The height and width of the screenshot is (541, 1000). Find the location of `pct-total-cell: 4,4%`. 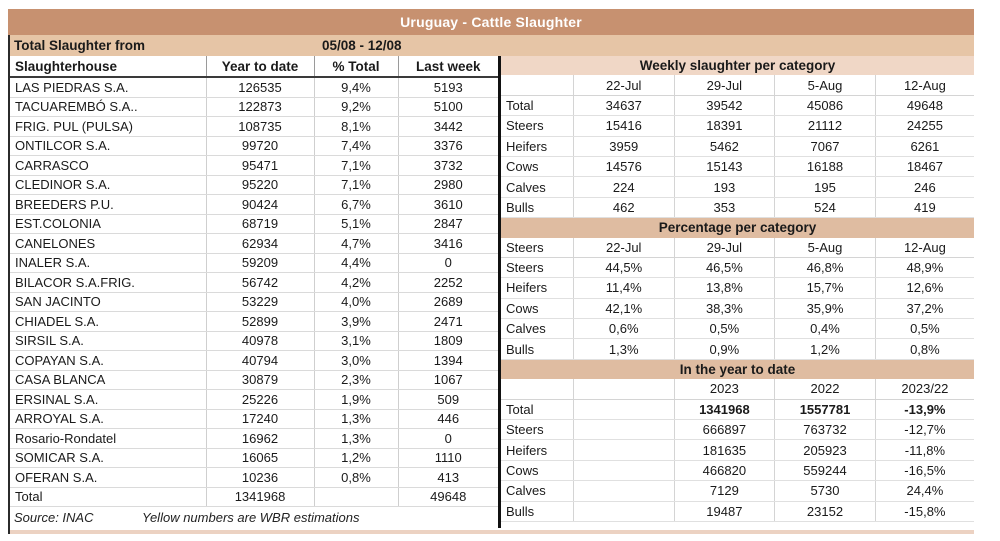

pct-total-cell: 4,4% is located at coordinates (356, 263).